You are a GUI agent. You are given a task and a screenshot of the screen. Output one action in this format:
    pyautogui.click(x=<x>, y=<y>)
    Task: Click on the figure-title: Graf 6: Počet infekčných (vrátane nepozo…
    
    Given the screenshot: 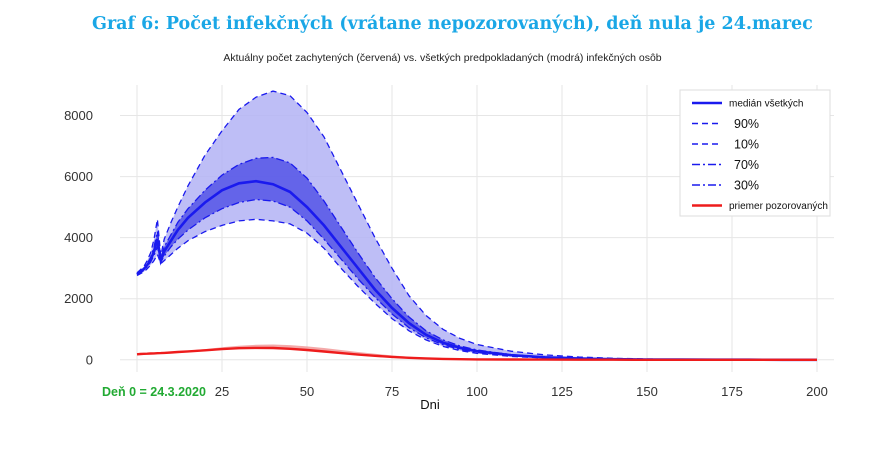 What is the action you would take?
    pyautogui.click(x=452, y=24)
    